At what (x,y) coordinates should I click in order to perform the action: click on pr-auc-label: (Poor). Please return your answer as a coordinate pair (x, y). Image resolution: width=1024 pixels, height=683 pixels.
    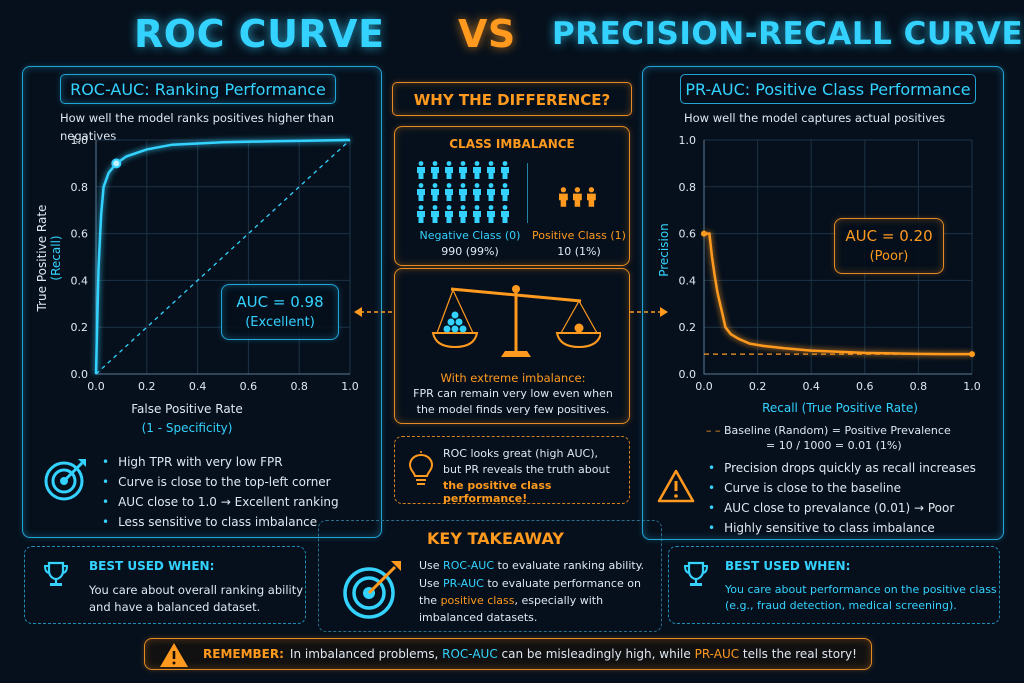
    Looking at the image, I should click on (889, 256).